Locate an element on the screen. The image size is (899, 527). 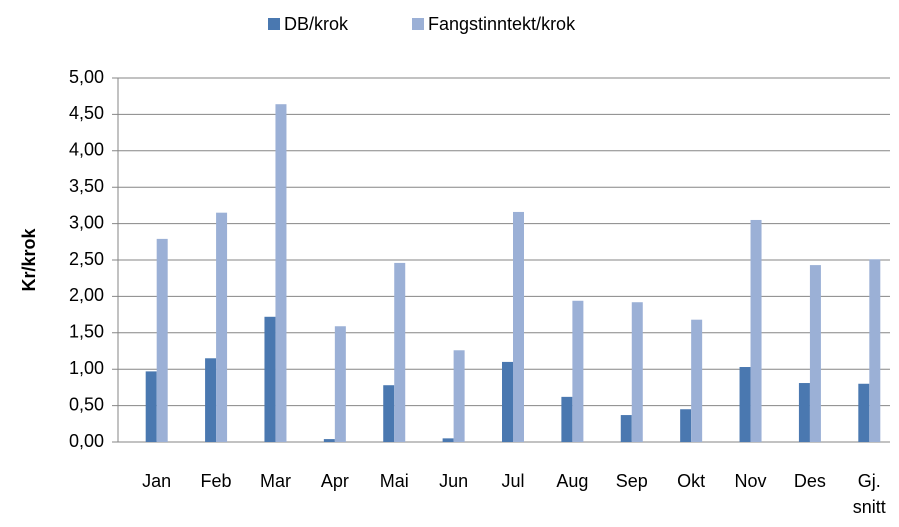
x-tick-label: Jun is located at coordinates (454, 481).